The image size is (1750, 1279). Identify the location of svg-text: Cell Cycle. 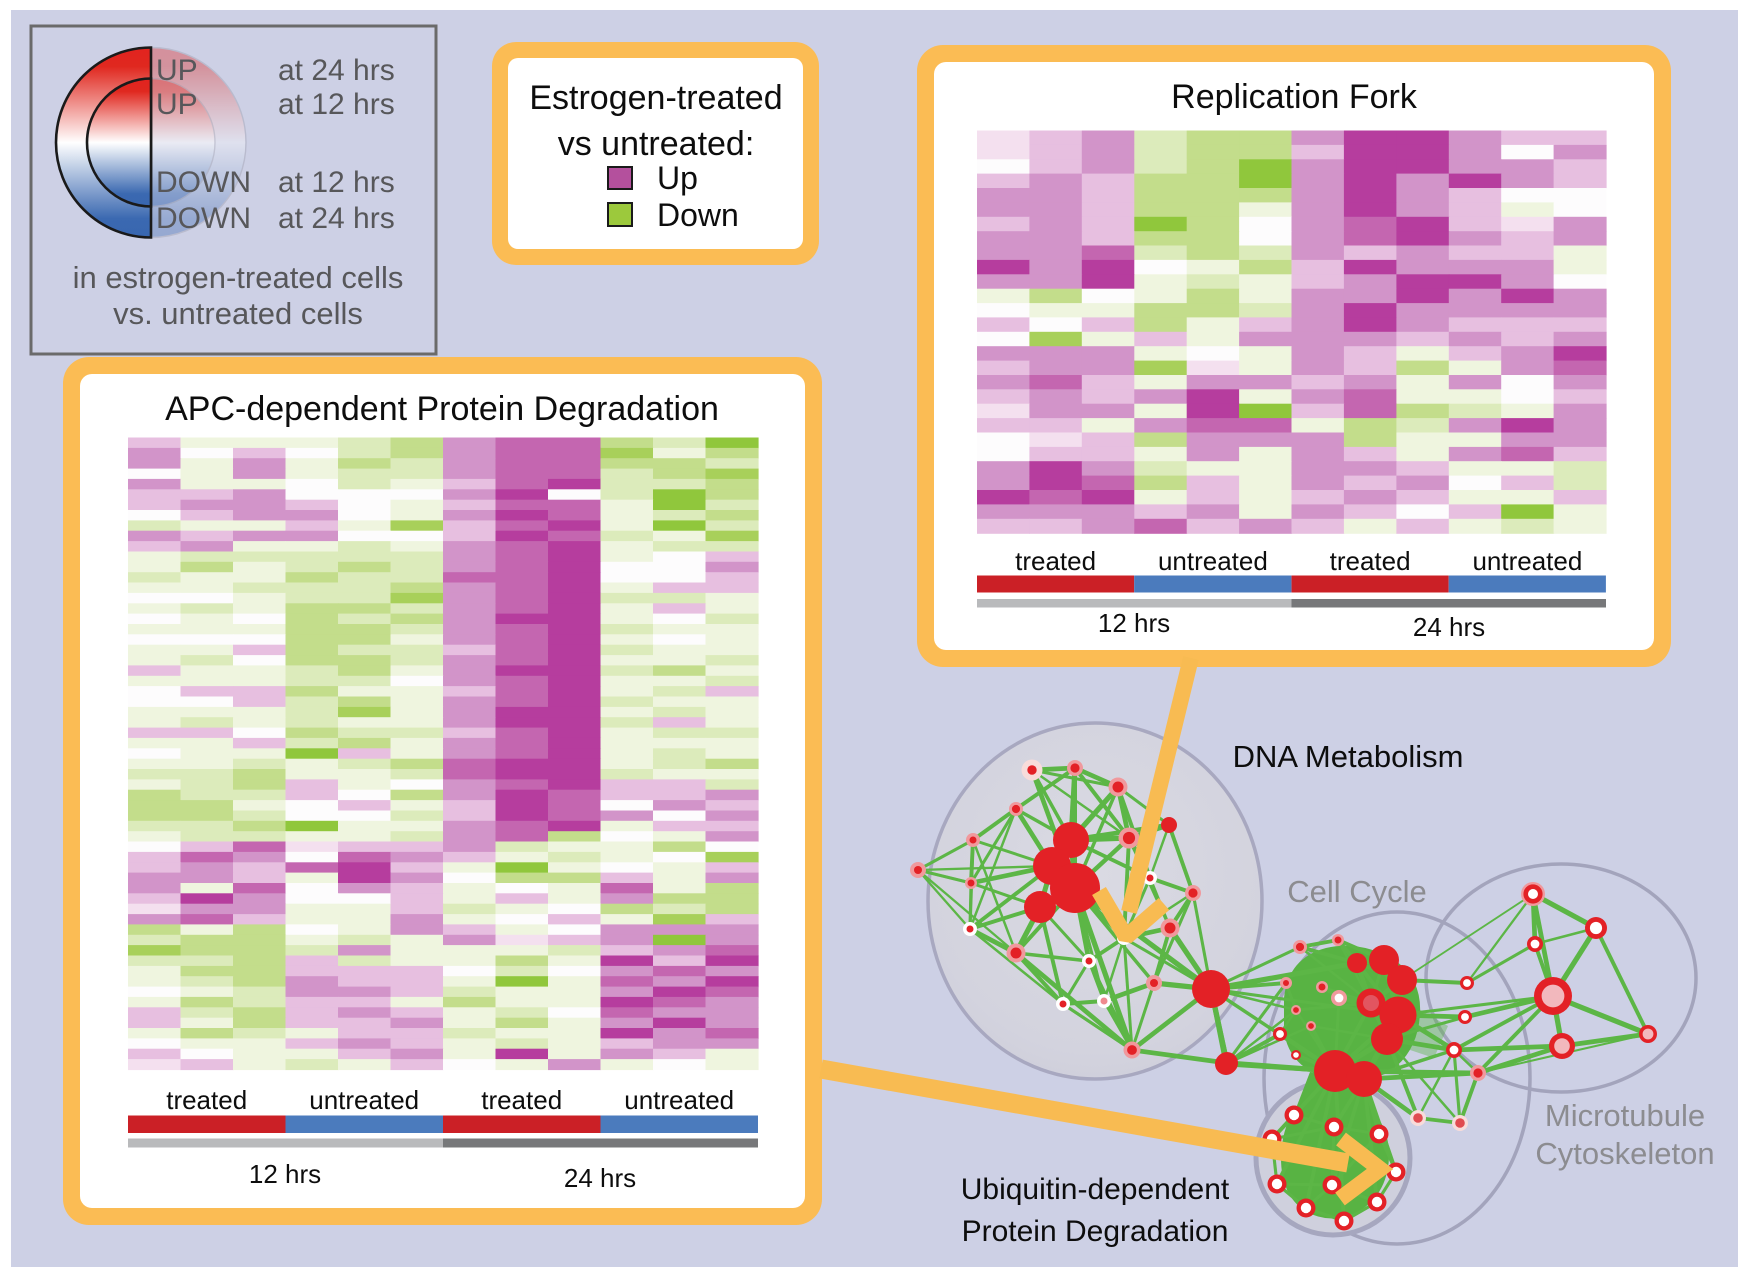
(1357, 891).